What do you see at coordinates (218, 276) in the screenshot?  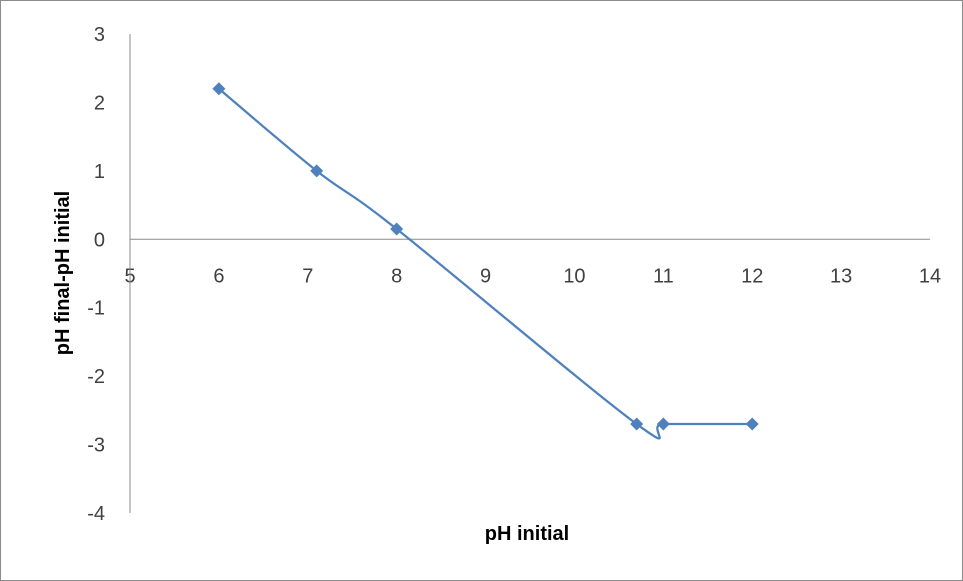 I see `x-tick-label: 6` at bounding box center [218, 276].